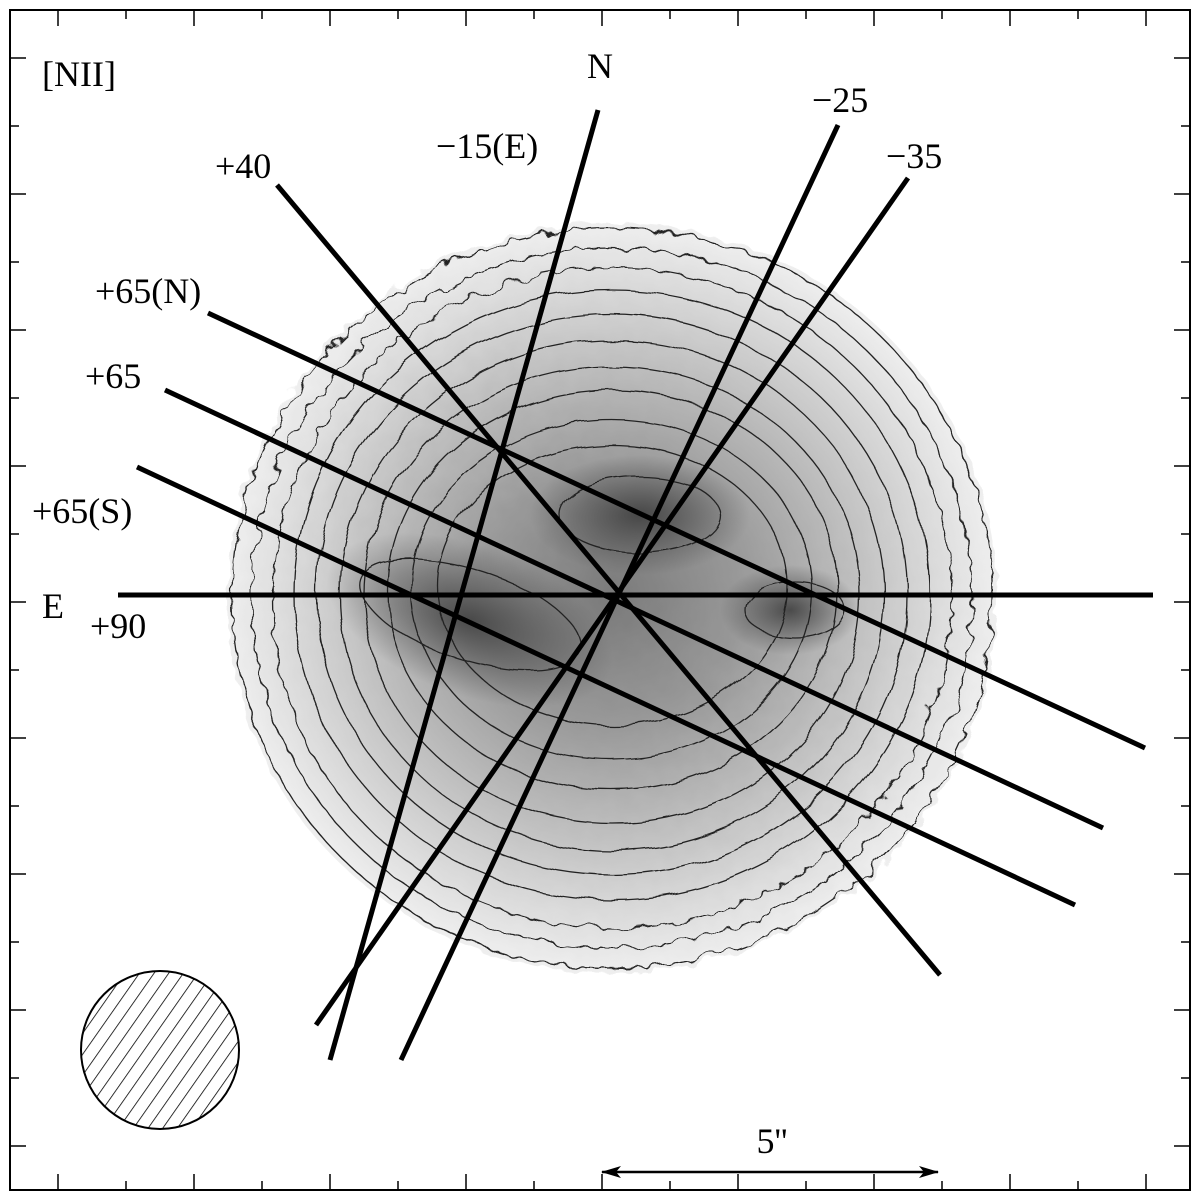 The image size is (1200, 1200). I want to click on slit-label: +65(S), so click(82, 511).